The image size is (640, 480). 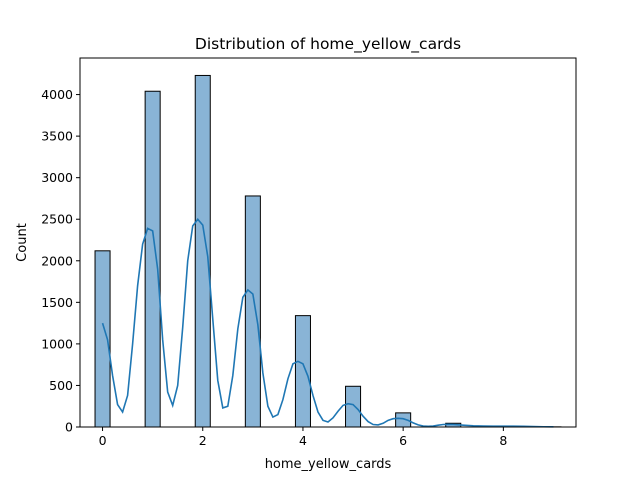 I want to click on x-tick-label: 2, so click(x=203, y=440).